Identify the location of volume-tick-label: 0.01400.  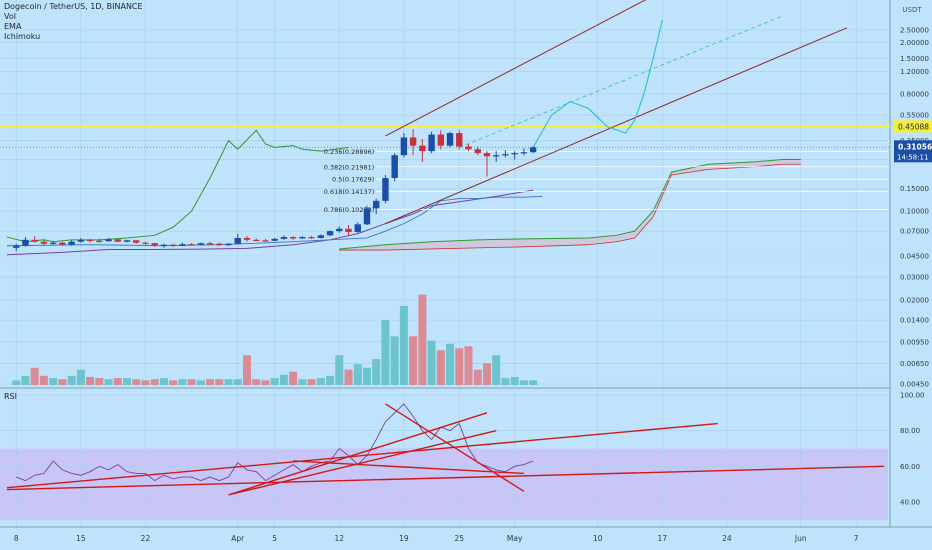
(914, 321).